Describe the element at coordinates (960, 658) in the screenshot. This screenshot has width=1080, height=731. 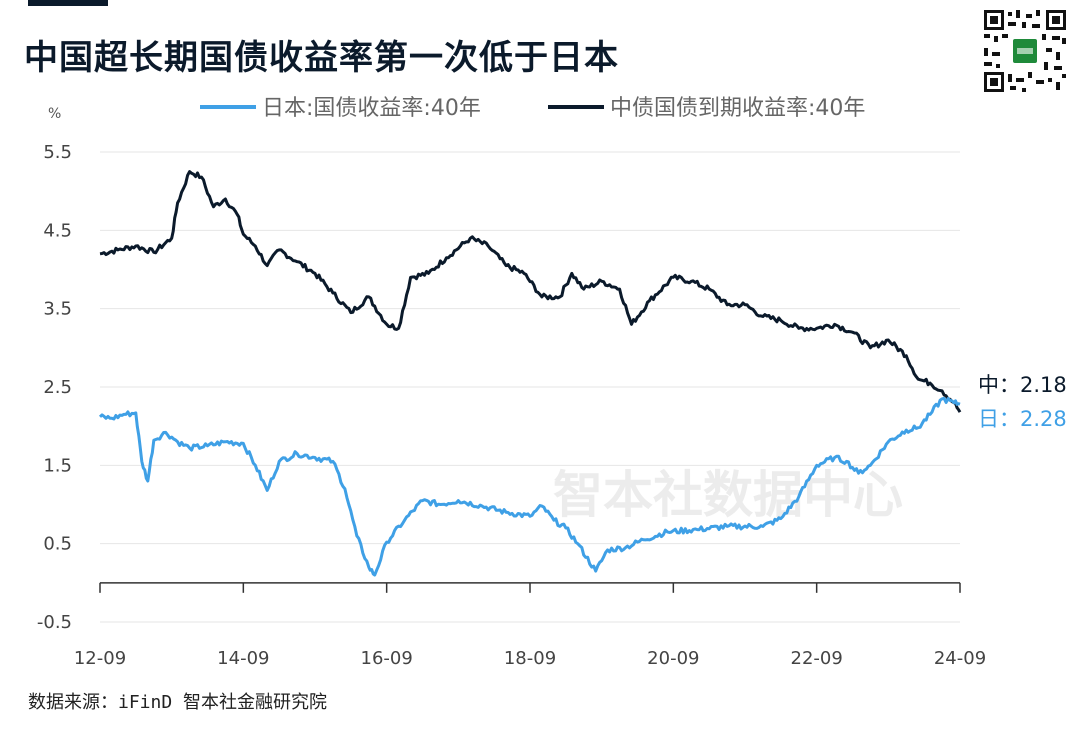
I see `x-tick-label: 24-09` at that location.